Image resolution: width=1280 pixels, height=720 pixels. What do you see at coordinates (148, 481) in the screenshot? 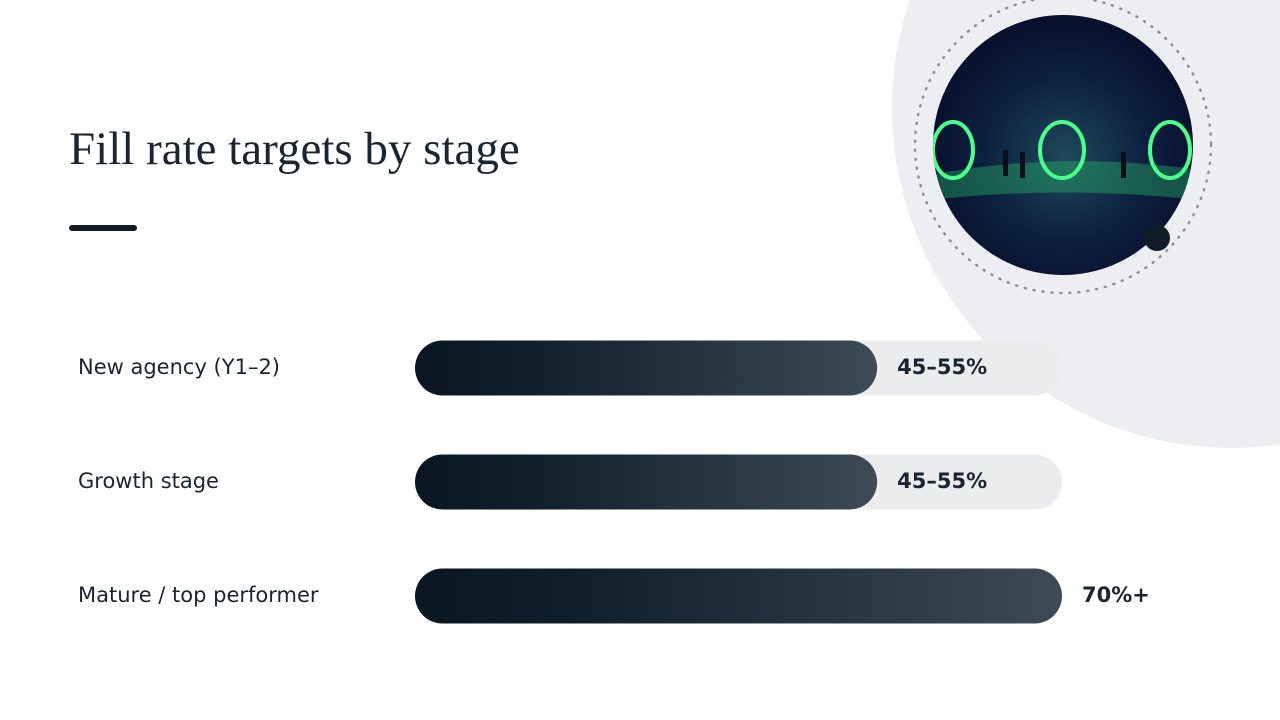
I see `category-label: Growth stage` at bounding box center [148, 481].